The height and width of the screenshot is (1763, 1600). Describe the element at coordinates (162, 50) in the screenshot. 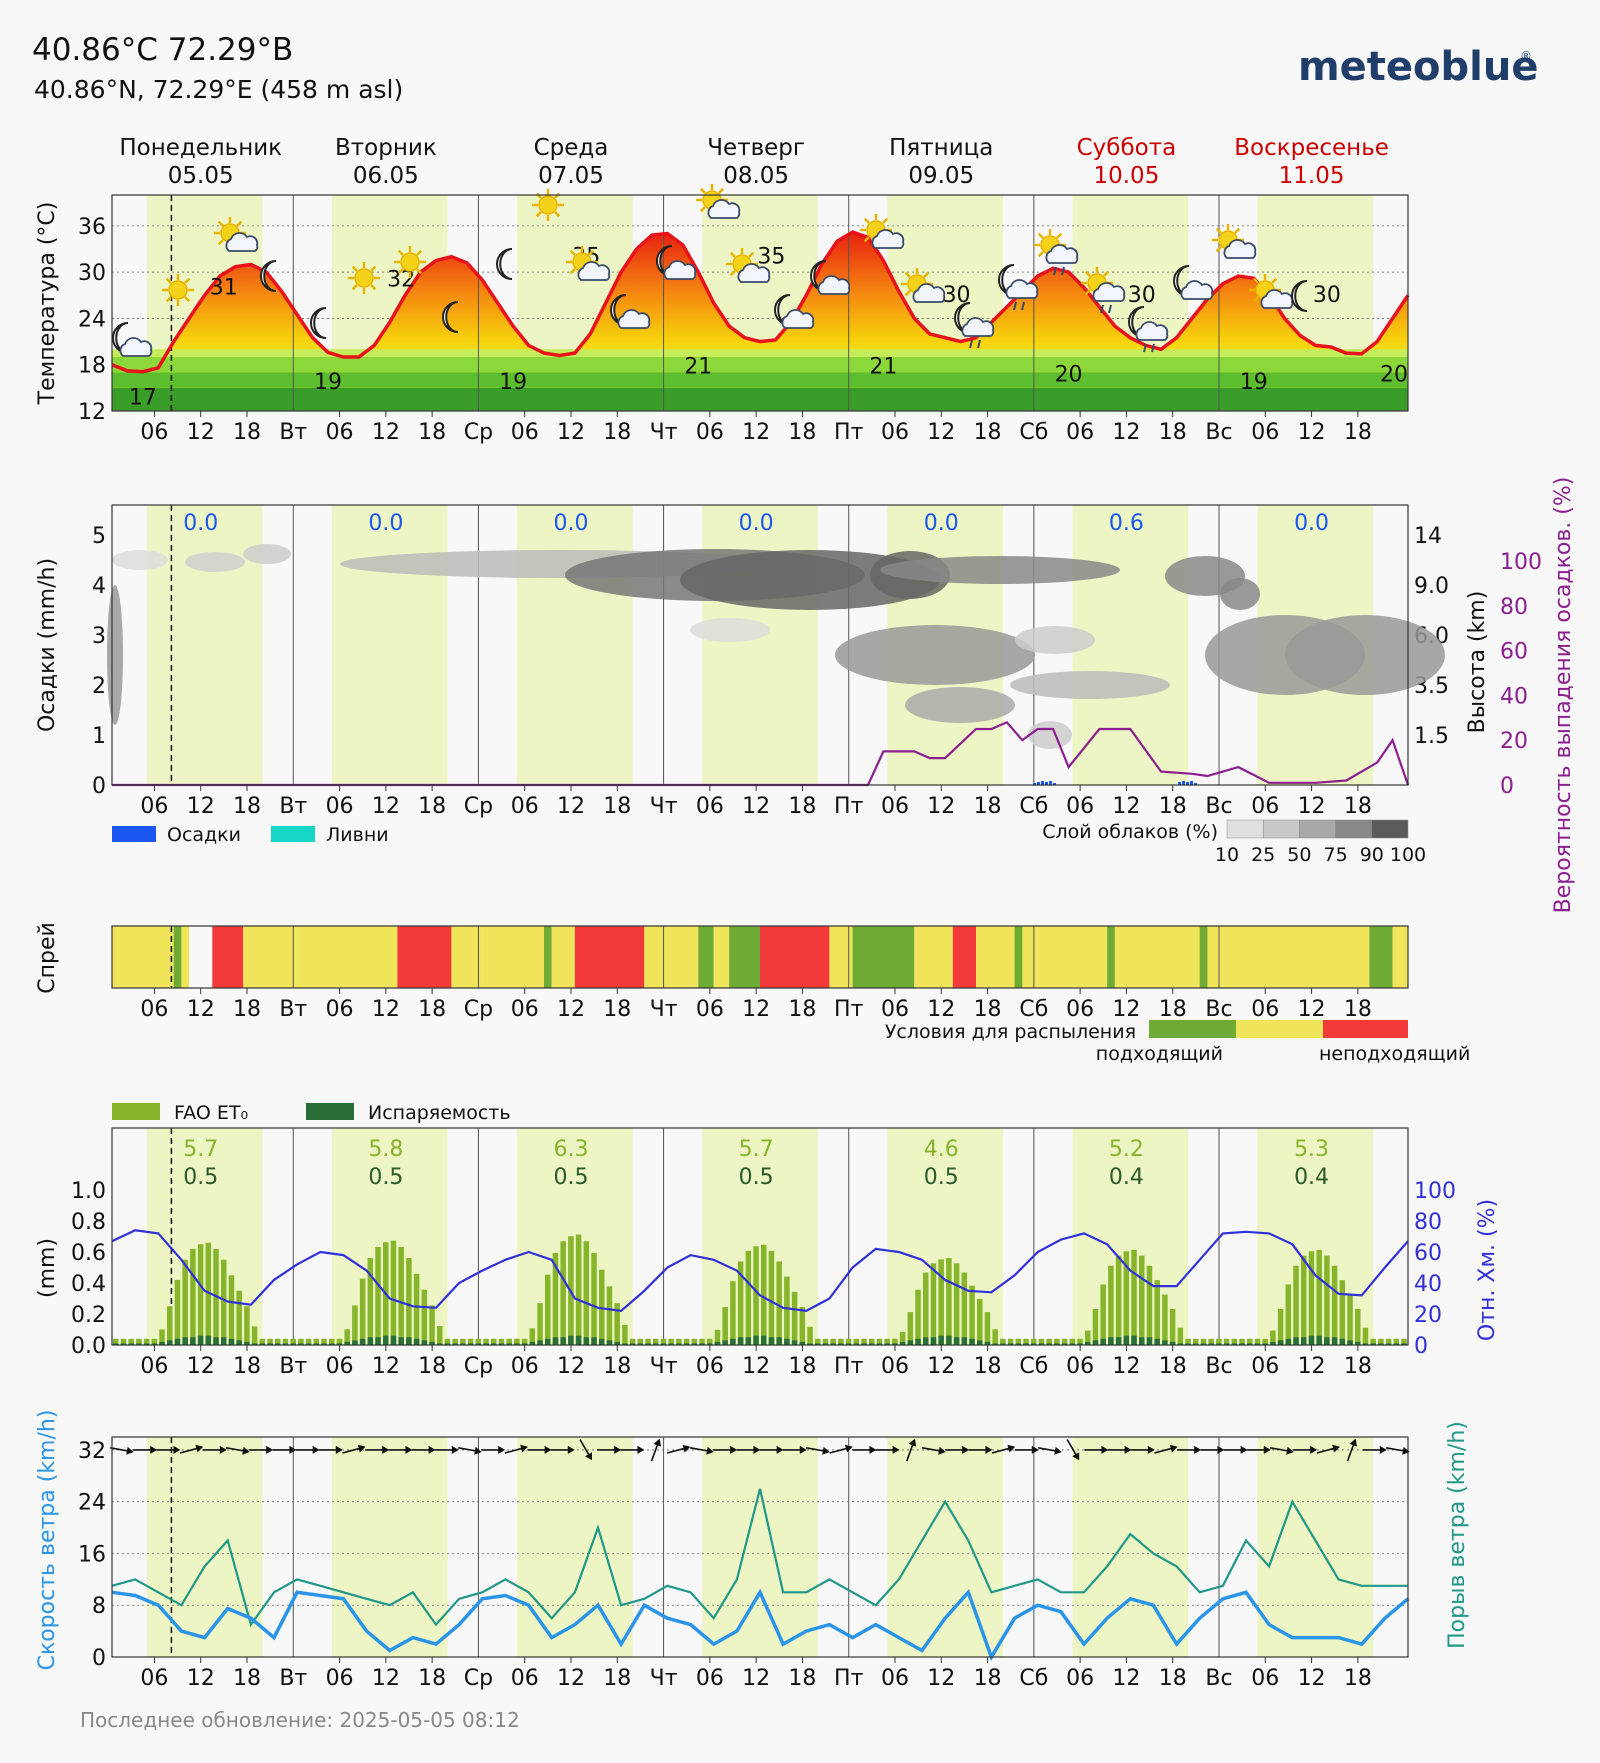

I see `page-title: 40.86°C 72.29°В` at that location.